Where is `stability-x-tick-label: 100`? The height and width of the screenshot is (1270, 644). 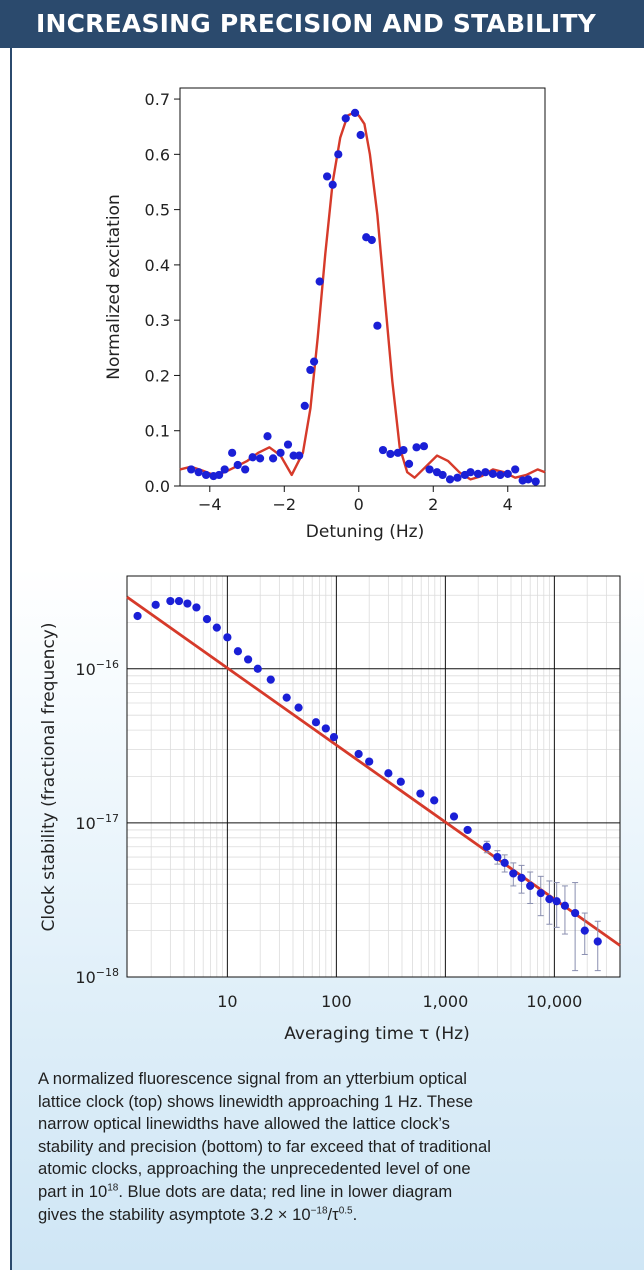
stability-x-tick-label: 100 is located at coordinates (336, 1001).